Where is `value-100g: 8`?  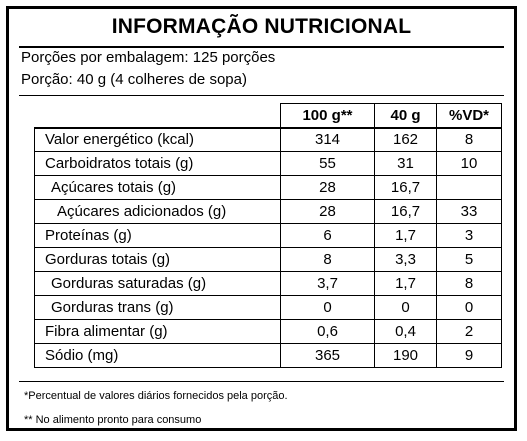
value-100g: 8 is located at coordinates (327, 259).